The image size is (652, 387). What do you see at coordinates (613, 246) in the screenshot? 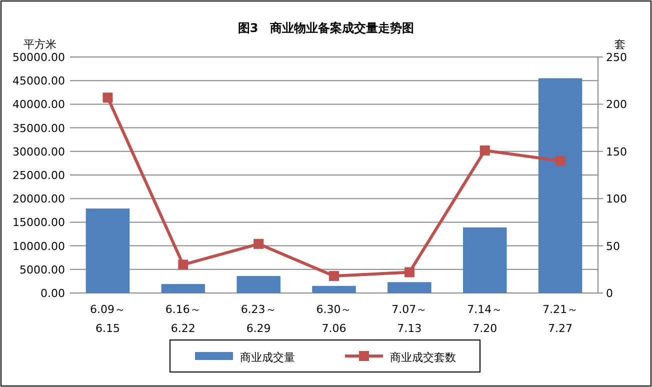
I see `y2-tick-label: 50` at bounding box center [613, 246].